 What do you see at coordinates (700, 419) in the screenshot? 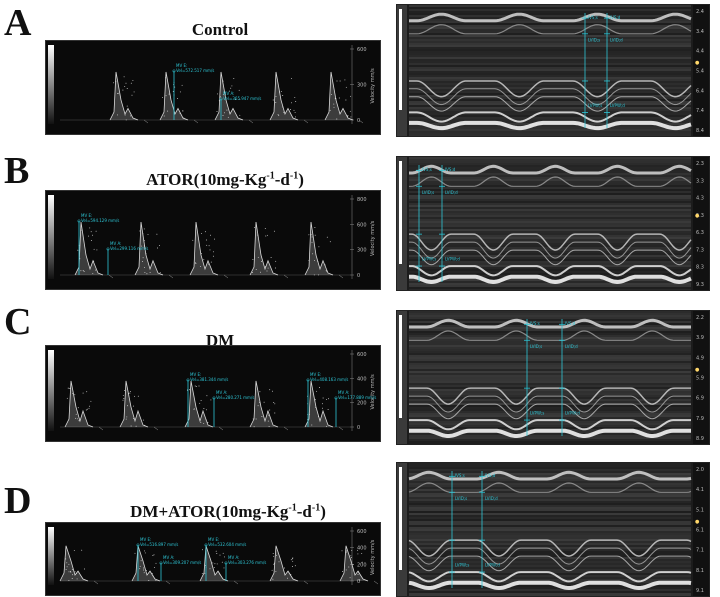
I see `depth-tick-label: 7.9` at bounding box center [700, 419].